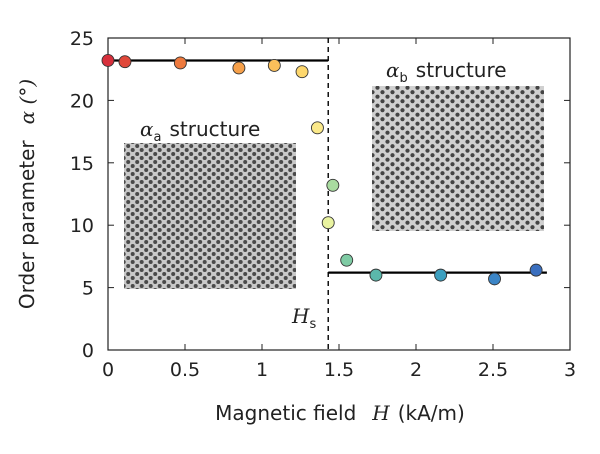 The image size is (600, 454). Describe the element at coordinates (340, 413) in the screenshot. I see `x-axis-label: Magnetic field H (kA/m)` at that location.